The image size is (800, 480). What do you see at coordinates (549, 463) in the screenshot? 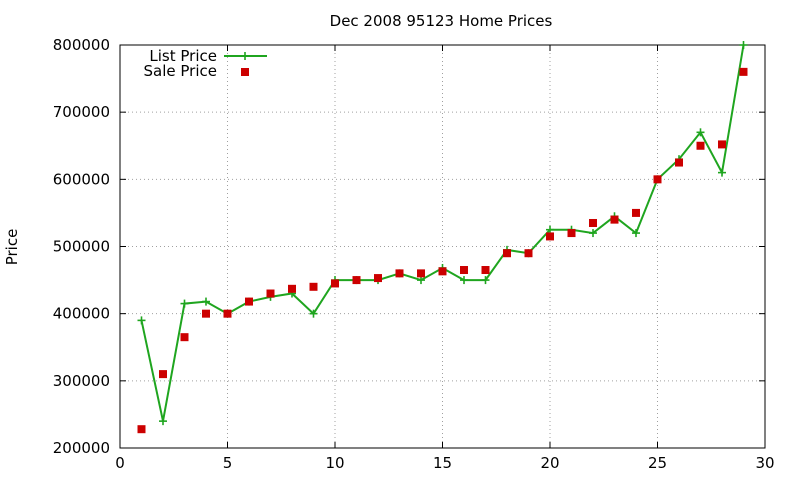
I see `x-tick-label: 20` at bounding box center [549, 463].